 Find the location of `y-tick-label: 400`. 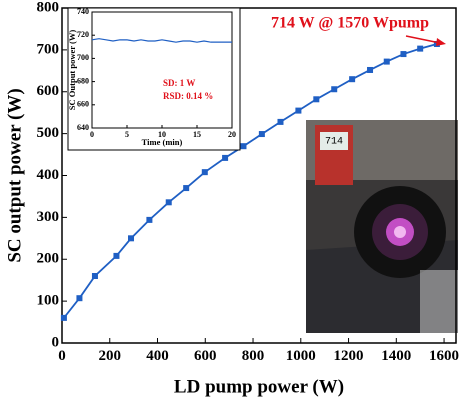

y-tick-label: 400 is located at coordinates (48, 175).